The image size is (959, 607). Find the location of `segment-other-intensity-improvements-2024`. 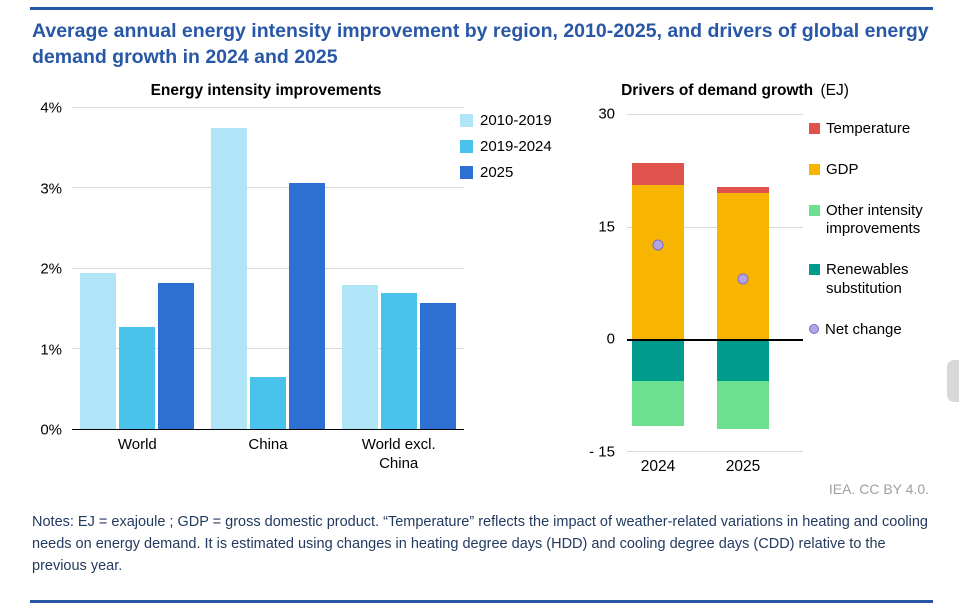

segment-other-intensity-improvements-2024 is located at coordinates (658, 403).